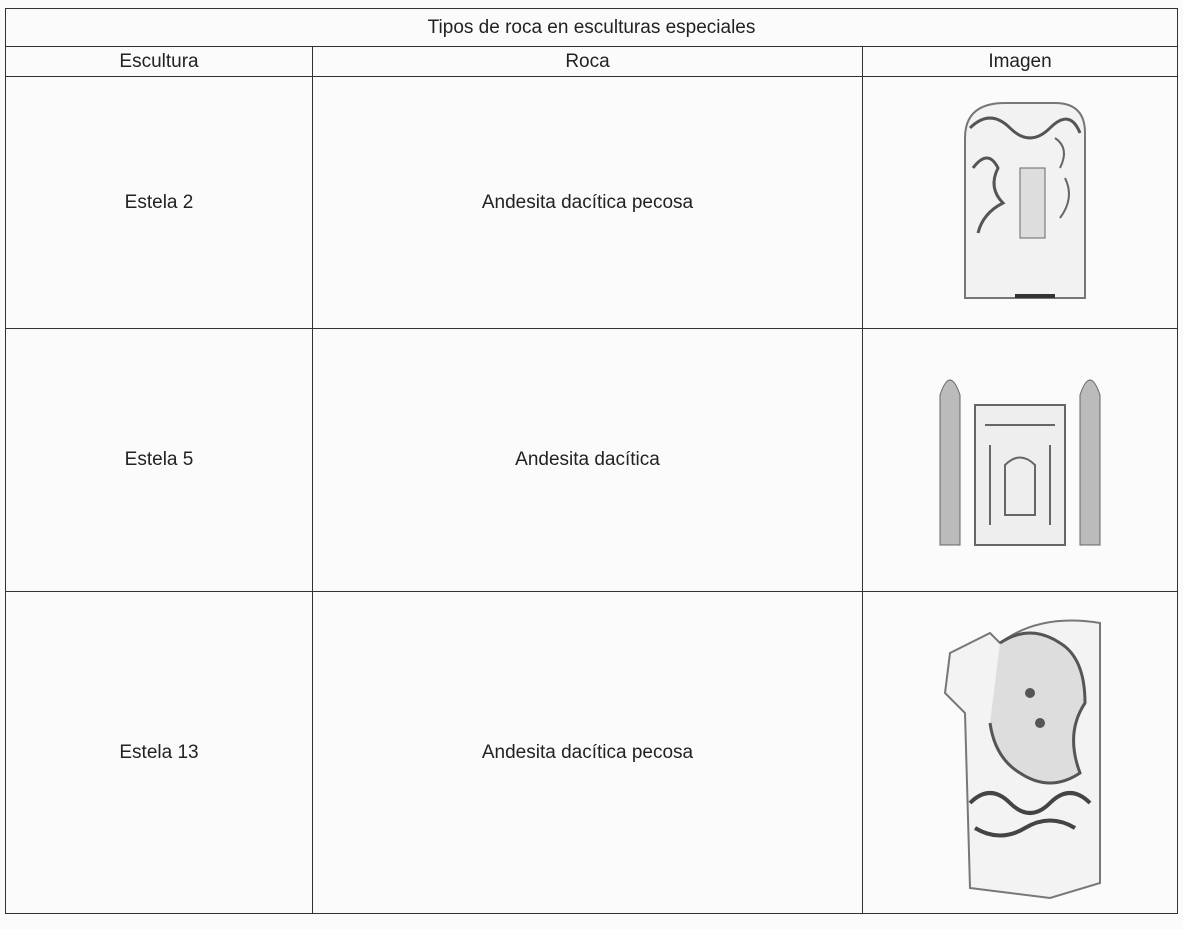  I want to click on sculpture-cell: Estela 2, so click(159, 202).